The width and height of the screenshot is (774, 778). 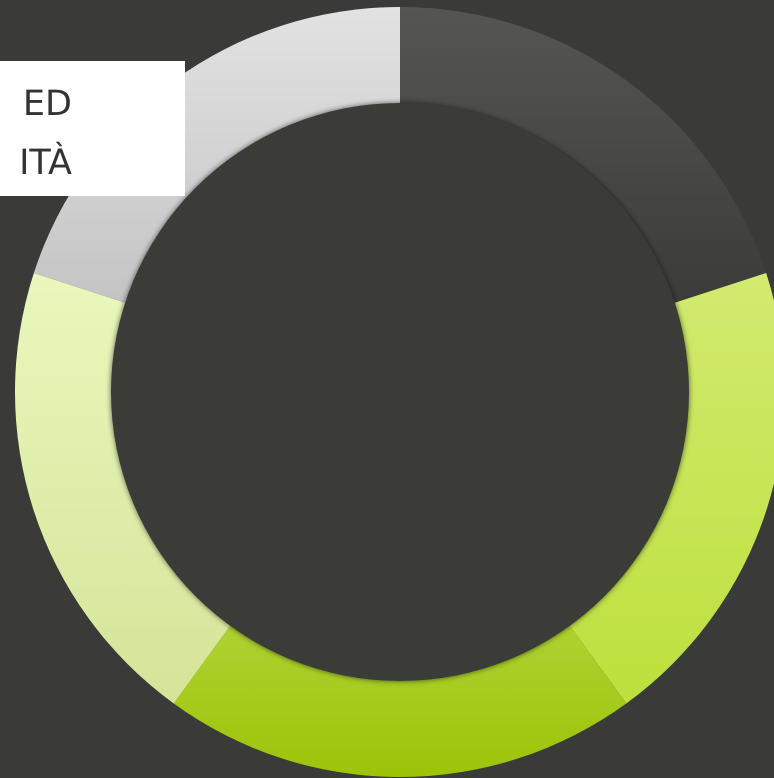 I want to click on label-box: ED ITÀ, so click(x=92, y=128).